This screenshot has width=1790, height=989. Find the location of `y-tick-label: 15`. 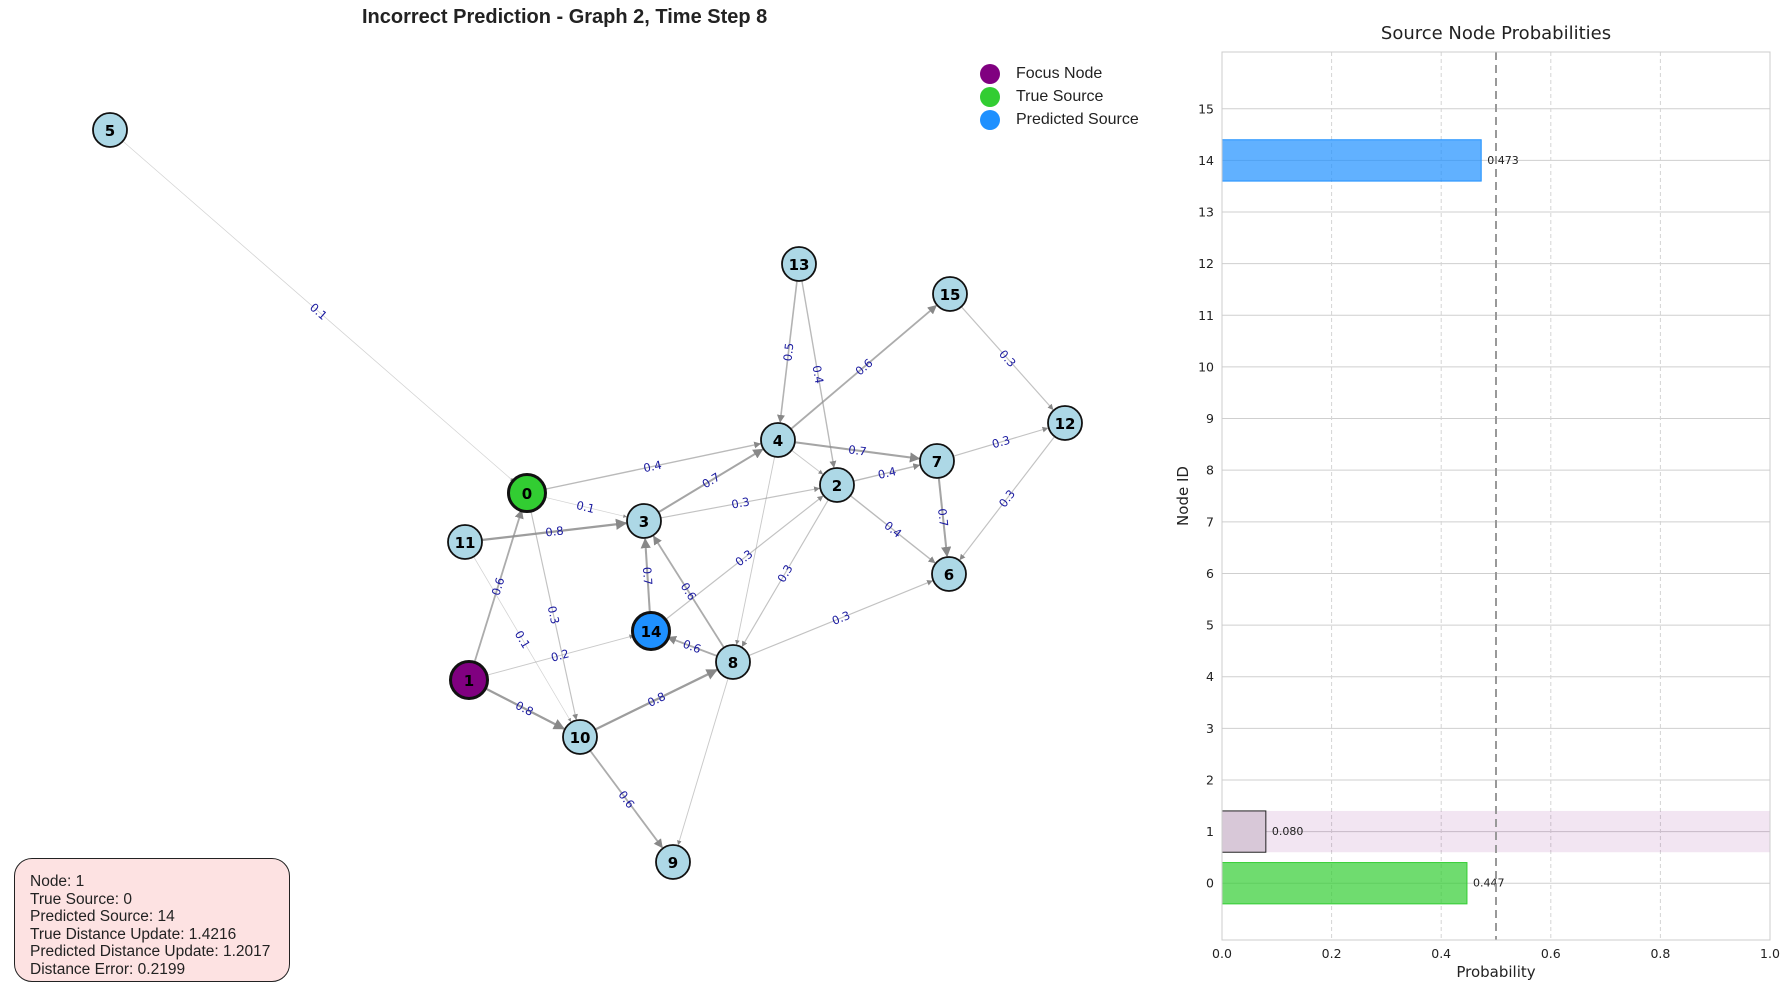

y-tick-label: 15 is located at coordinates (1206, 108).